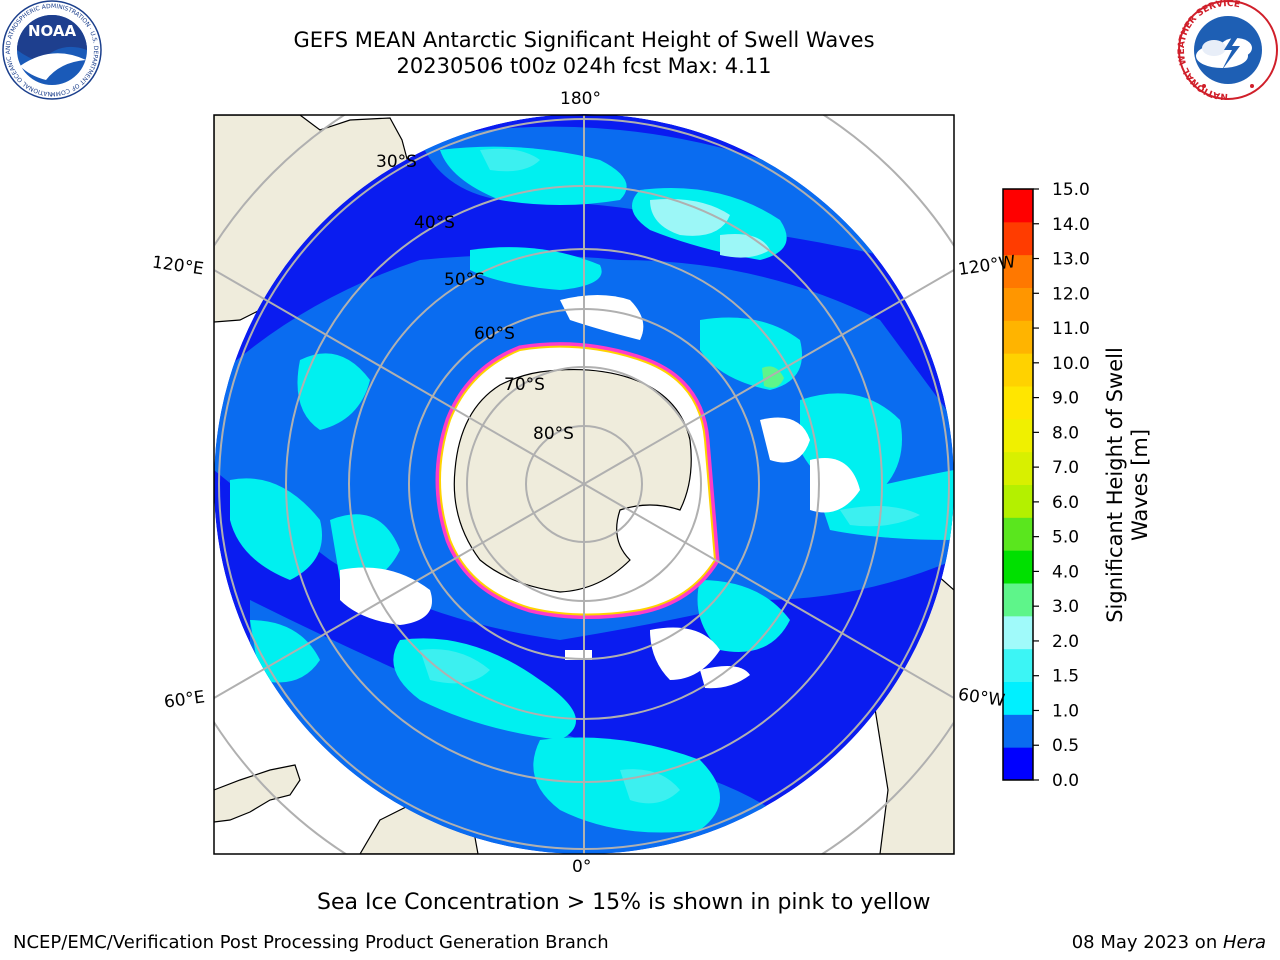 This screenshot has width=1280, height=960. Describe the element at coordinates (1071, 260) in the screenshot. I see `colorbar-tick-label: 13.0` at that location.